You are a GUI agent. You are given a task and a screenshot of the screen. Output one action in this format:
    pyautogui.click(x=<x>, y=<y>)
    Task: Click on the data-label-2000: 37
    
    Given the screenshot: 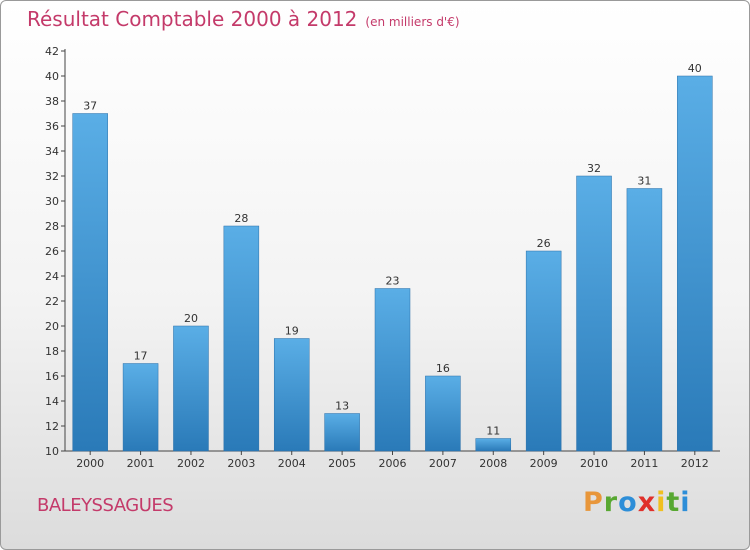 What is the action you would take?
    pyautogui.click(x=90, y=106)
    